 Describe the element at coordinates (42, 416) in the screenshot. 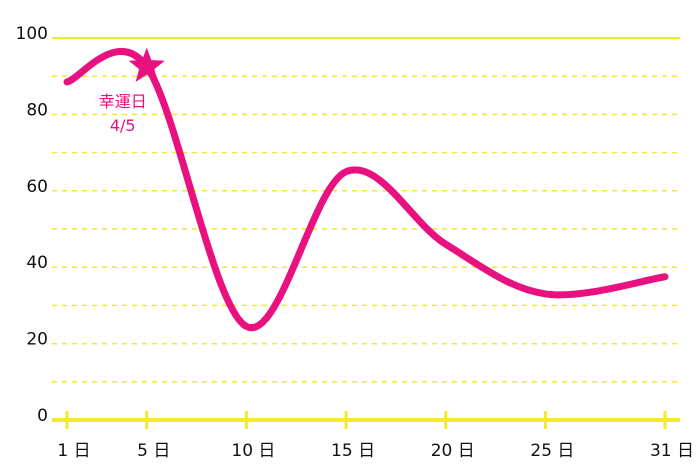

I see `y-tick-label: 0` at that location.